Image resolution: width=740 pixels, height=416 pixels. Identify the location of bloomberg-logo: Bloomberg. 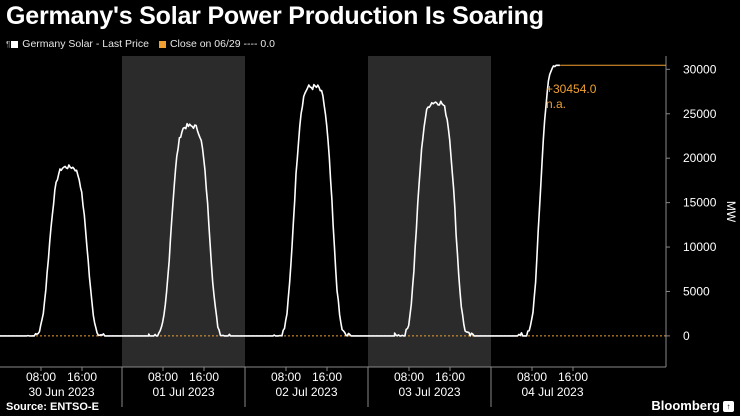
(685, 405).